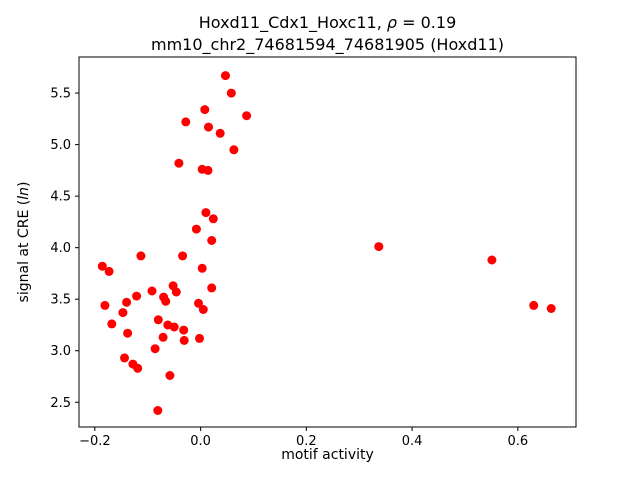 This screenshot has height=480, width=640. Describe the element at coordinates (427, 22) in the screenshot. I see `title-text-suffix: = 0.19` at that location.